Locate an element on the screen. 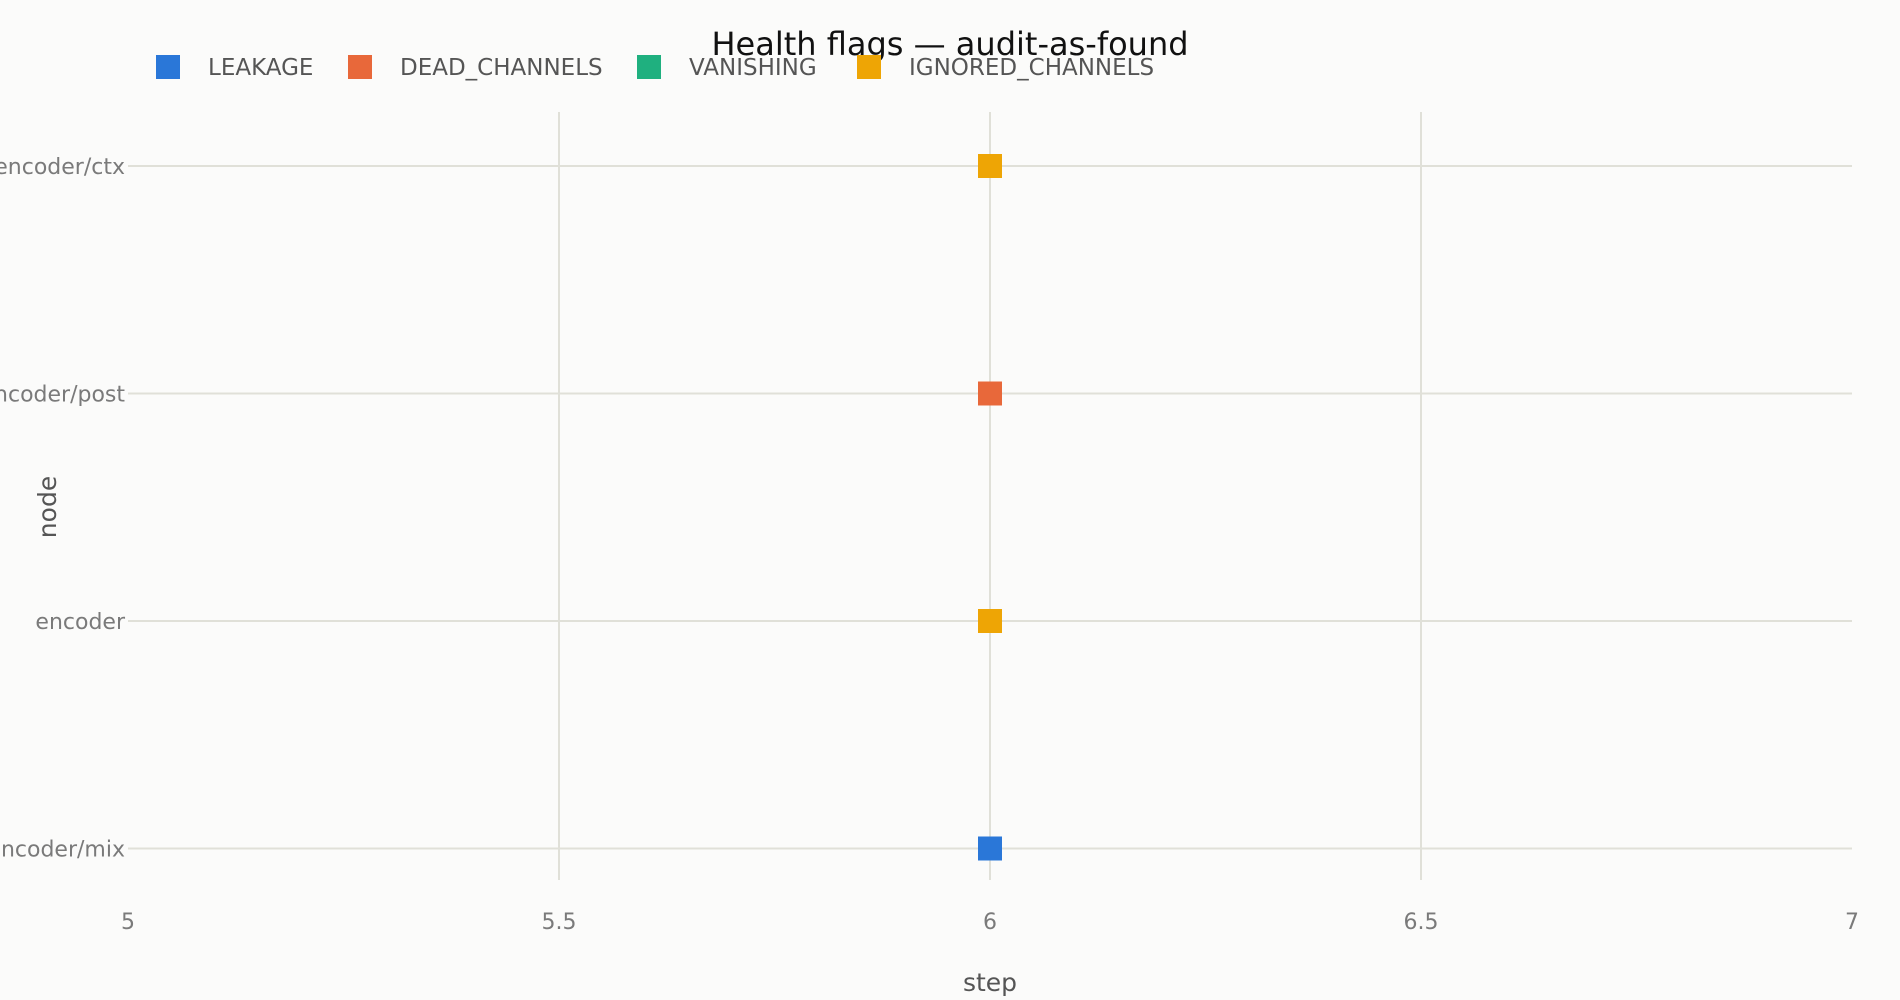 The width and height of the screenshot is (1900, 1000). y-axis-ticks: encoder/ctx ncoder/post encoder ncoder/mix is located at coordinates (63, 509).